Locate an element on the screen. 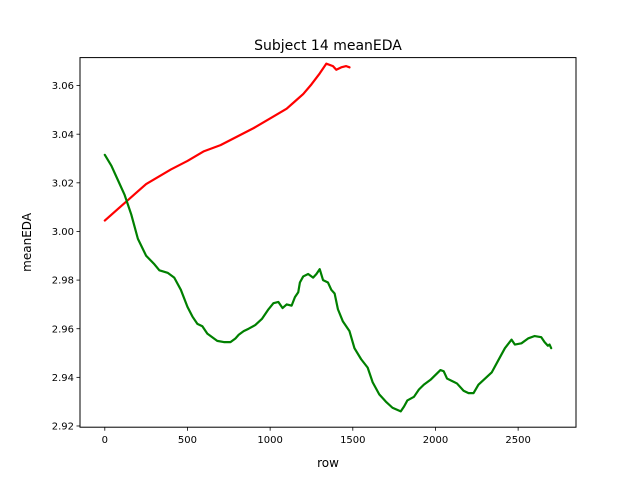  x-axis-label: row is located at coordinates (328, 463).